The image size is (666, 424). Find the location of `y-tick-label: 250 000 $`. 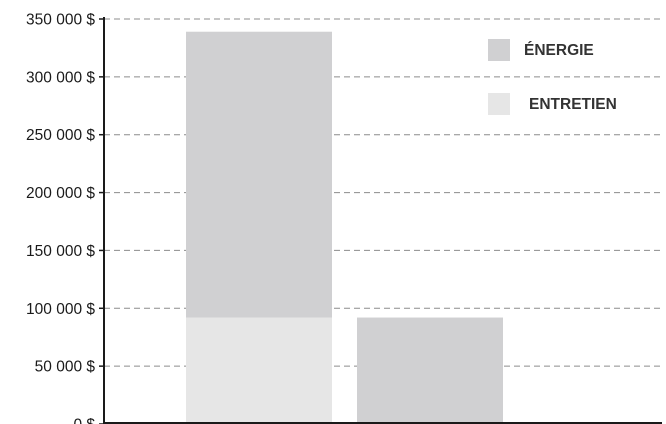

y-tick-label: 250 000 $ is located at coordinates (60, 135).